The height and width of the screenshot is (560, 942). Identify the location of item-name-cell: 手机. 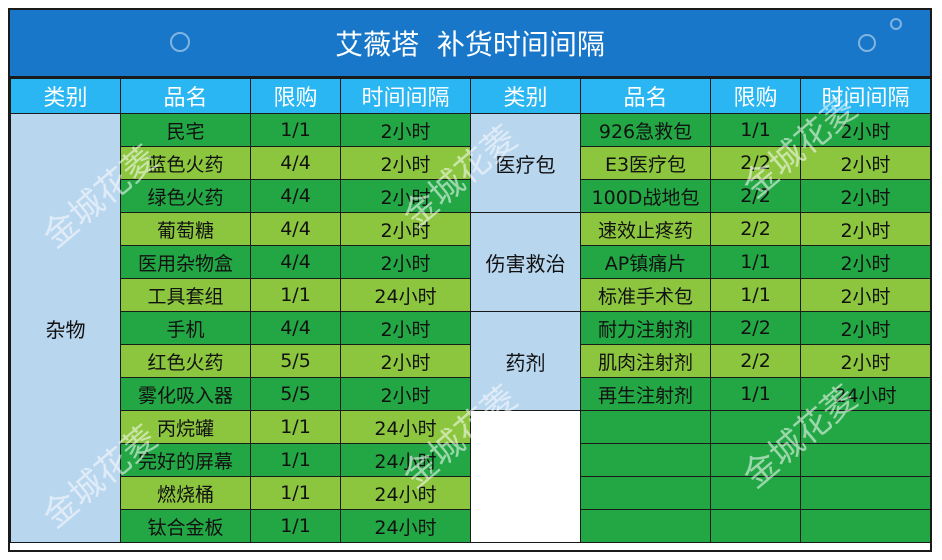
(185, 328).